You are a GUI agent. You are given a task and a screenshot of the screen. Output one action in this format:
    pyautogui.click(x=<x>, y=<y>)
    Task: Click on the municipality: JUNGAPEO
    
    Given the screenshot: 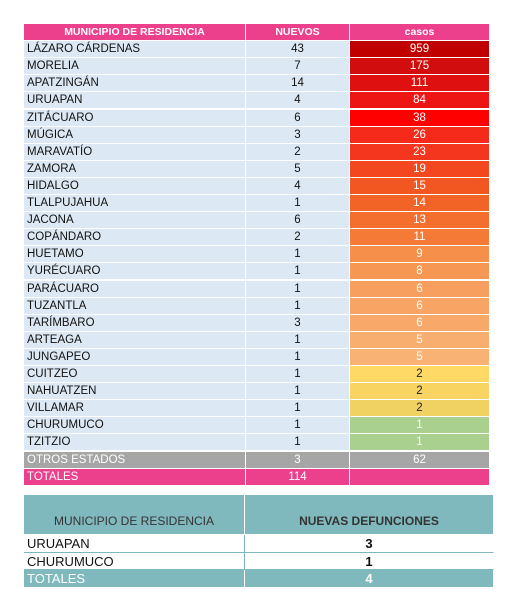 What is the action you would take?
    pyautogui.click(x=135, y=357)
    